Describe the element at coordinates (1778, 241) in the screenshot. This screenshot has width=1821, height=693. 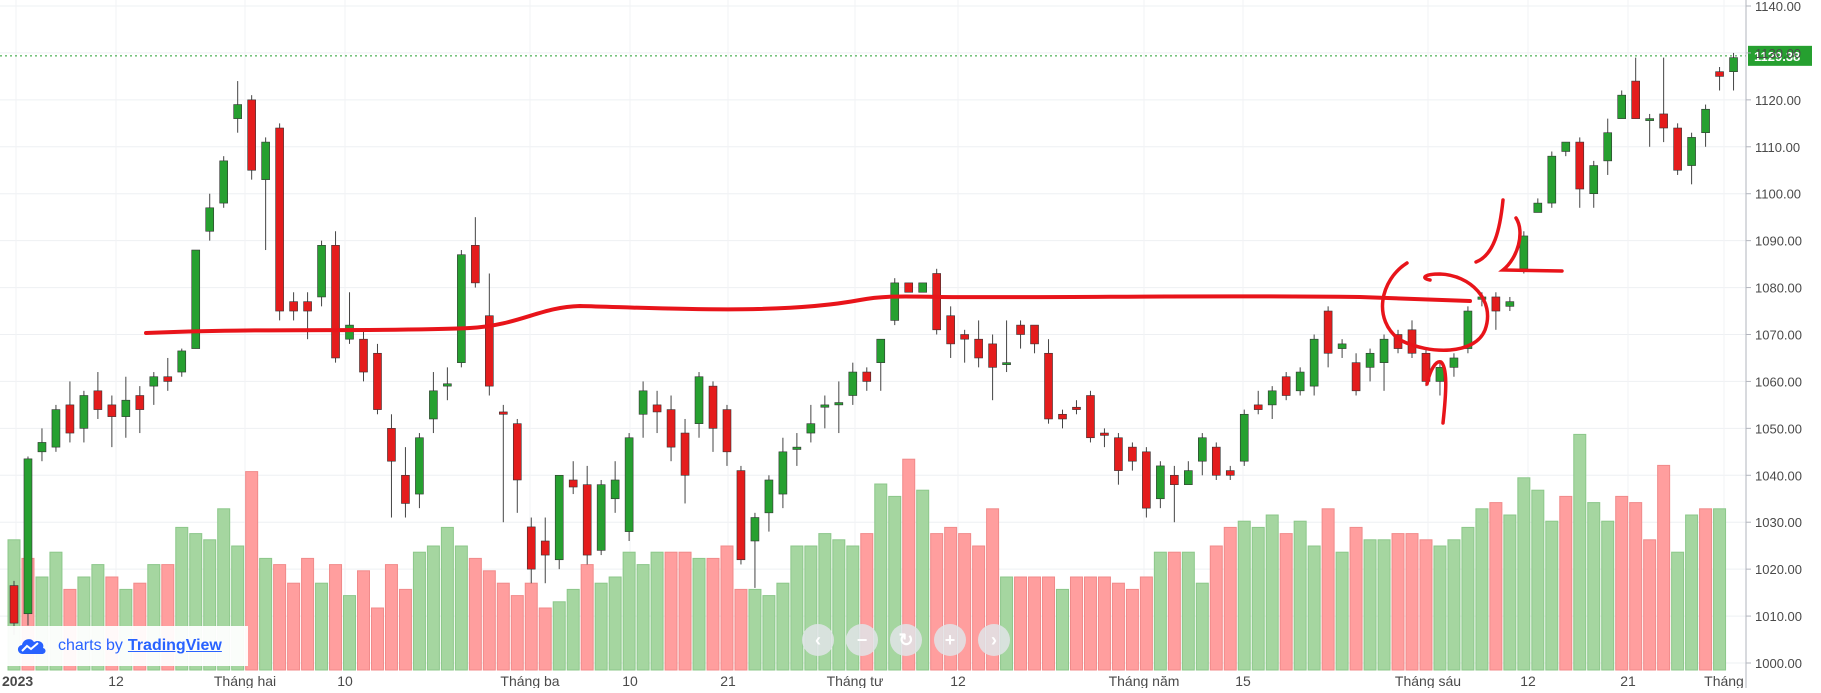
I see `price-tick-label: 1090.00` at that location.